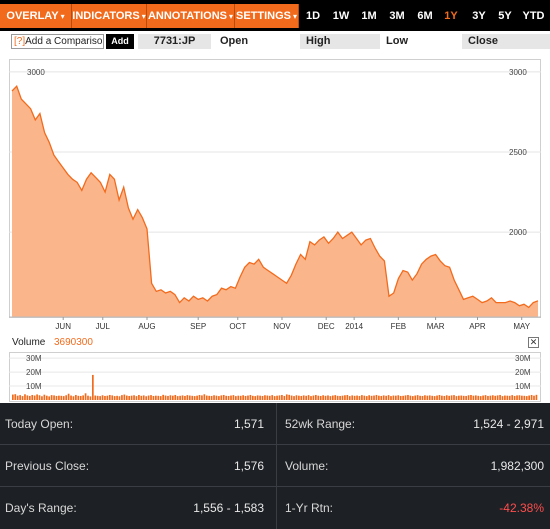 The width and height of the screenshot is (550, 529). What do you see at coordinates (47, 466) in the screenshot?
I see `previous-close-label: Previous Close:` at bounding box center [47, 466].